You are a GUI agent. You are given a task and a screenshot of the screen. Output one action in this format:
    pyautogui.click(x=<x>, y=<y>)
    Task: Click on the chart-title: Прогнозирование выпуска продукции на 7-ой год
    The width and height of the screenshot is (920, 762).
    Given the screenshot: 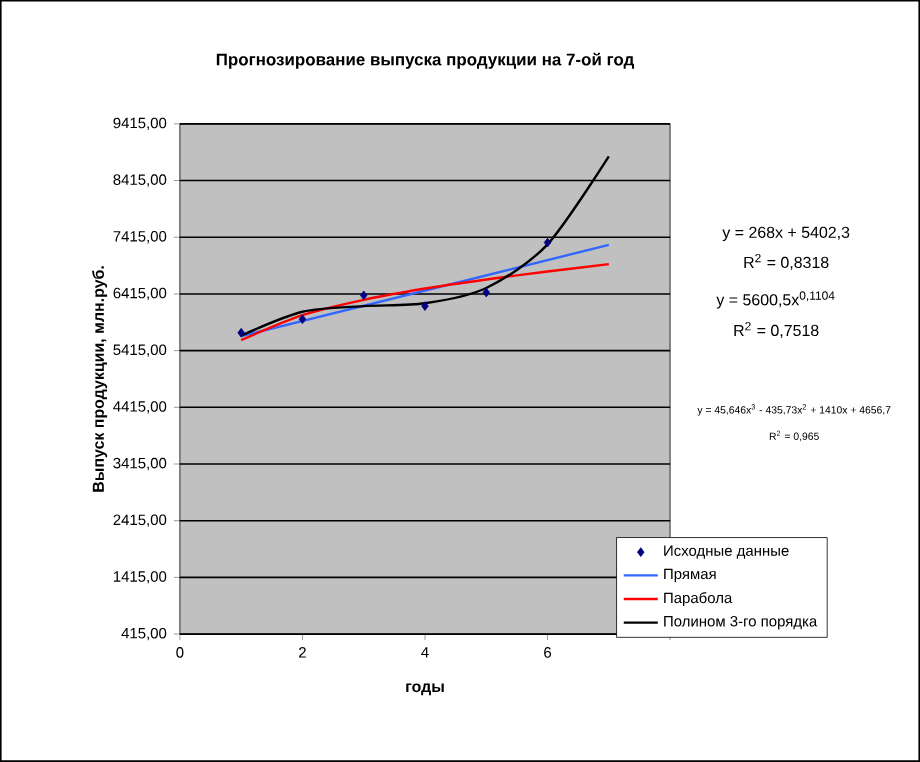 What is the action you would take?
    pyautogui.click(x=425, y=60)
    